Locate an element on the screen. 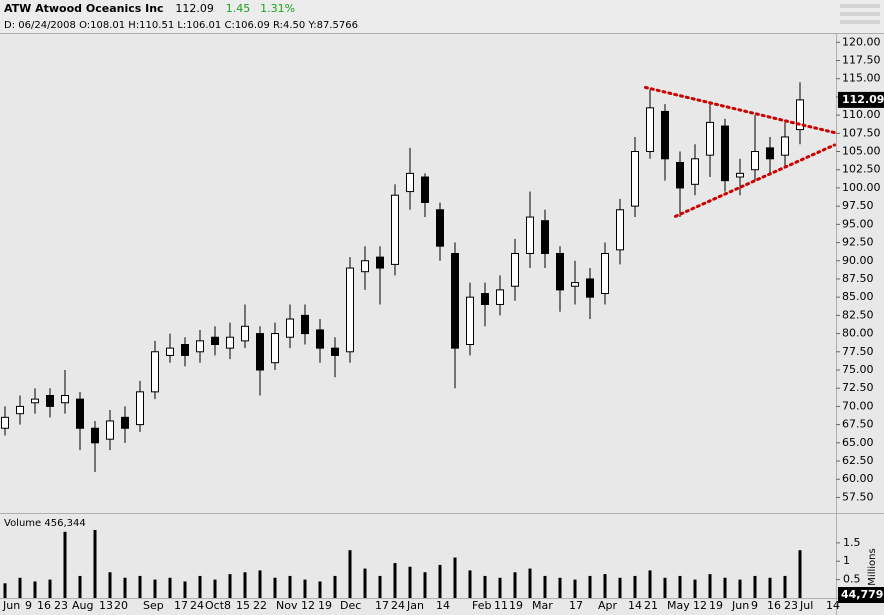  y-tick-label: 82.50 is located at coordinates (858, 314).